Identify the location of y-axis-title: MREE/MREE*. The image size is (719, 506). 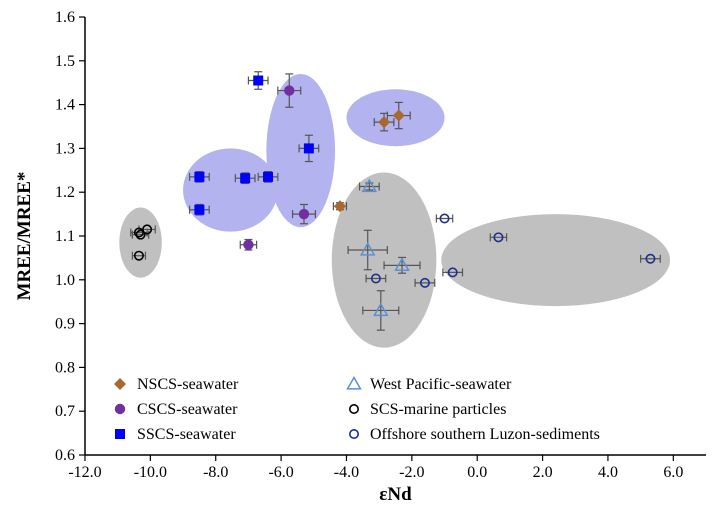
(24, 236).